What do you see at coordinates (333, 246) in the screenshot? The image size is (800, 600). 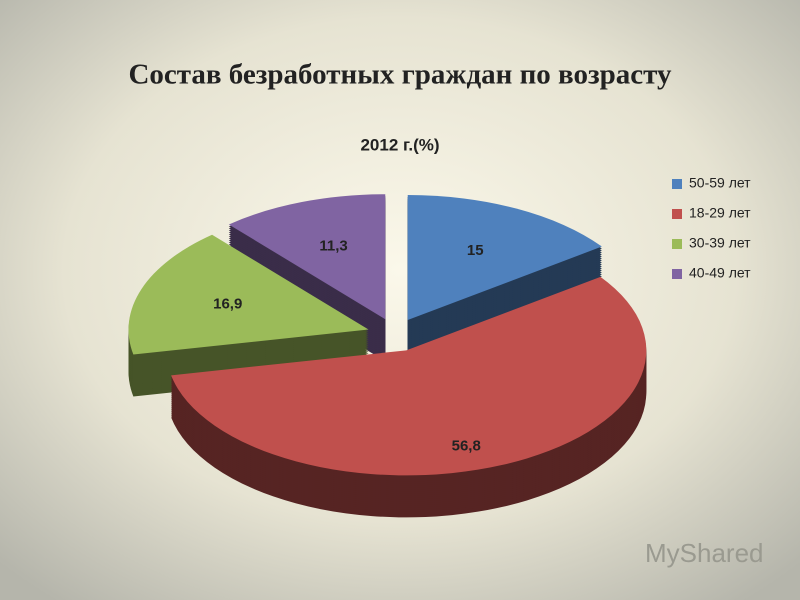 I see `data-label: 11,3` at bounding box center [333, 246].